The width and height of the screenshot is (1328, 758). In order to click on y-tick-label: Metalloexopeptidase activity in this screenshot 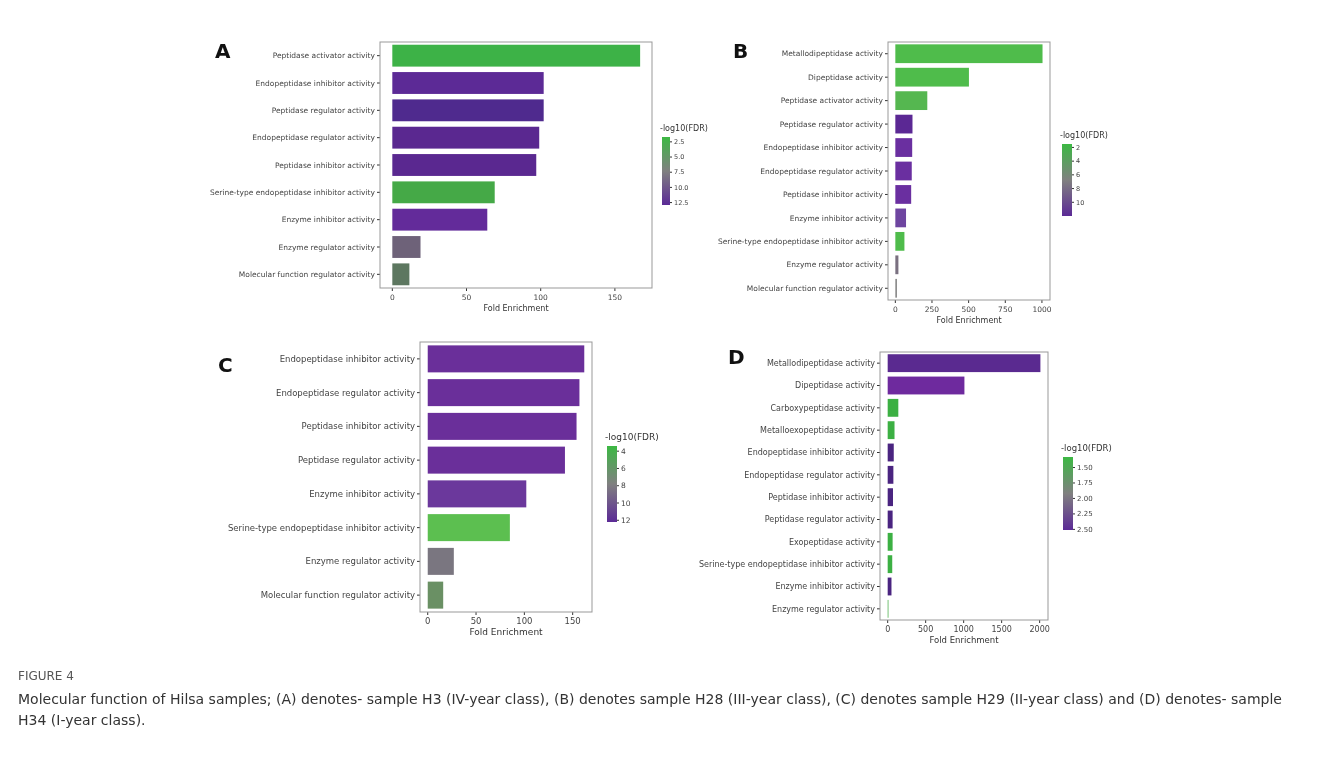, I will do `click(818, 430)`.